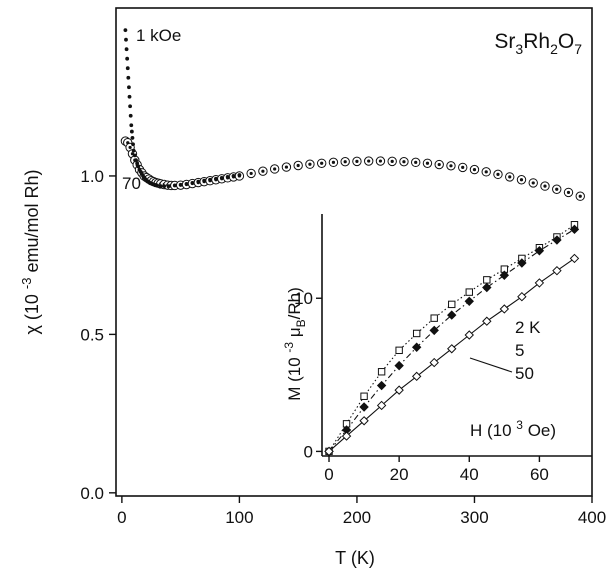  What do you see at coordinates (158, 35) in the screenshot?
I see `annotation-1kOe: 1 kOe` at bounding box center [158, 35].